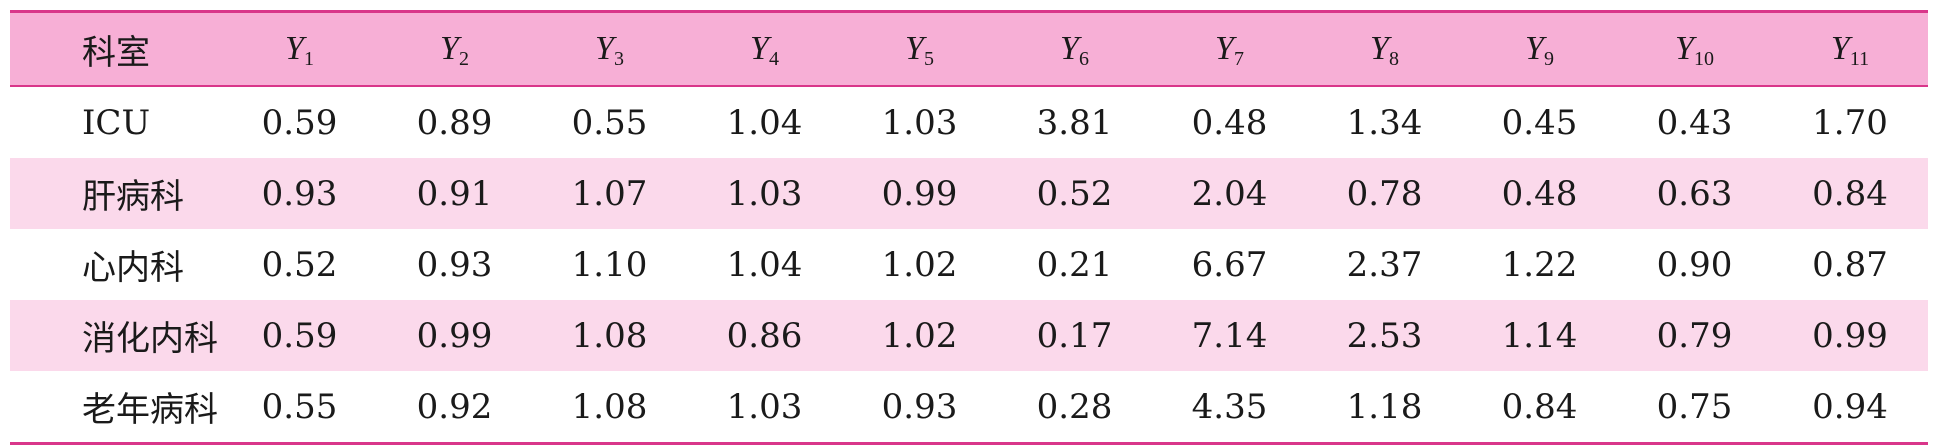 The width and height of the screenshot is (1938, 445). Describe the element at coordinates (1384, 193) in the screenshot. I see `value-cell: 0.78` at that location.